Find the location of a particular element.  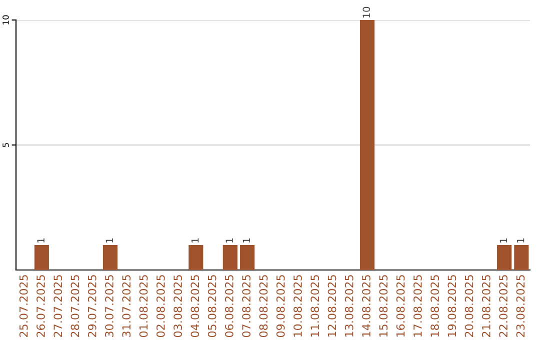

x-tick-label: 04.08.2025 is located at coordinates (195, 306).